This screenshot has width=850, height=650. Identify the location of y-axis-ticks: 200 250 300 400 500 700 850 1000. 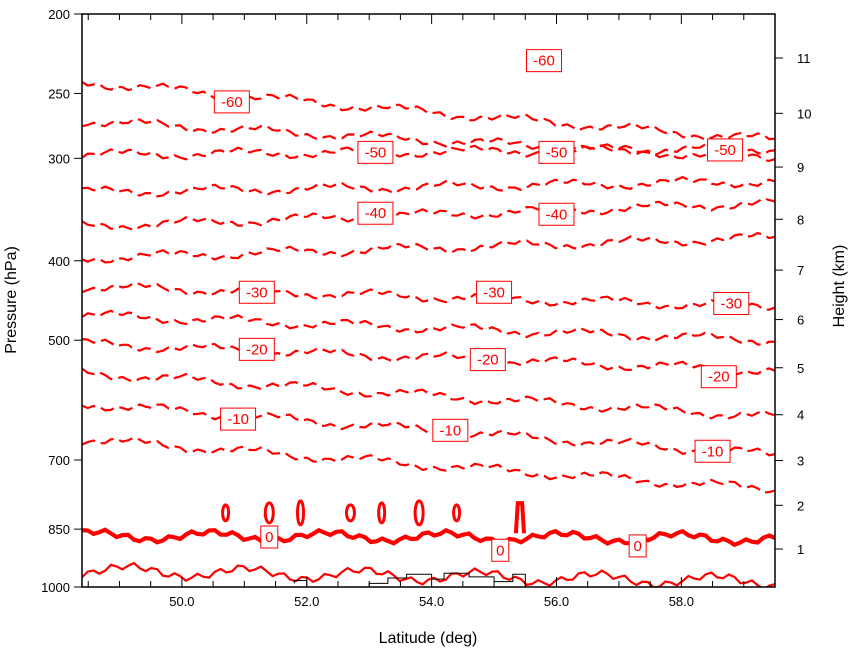
(61, 301).